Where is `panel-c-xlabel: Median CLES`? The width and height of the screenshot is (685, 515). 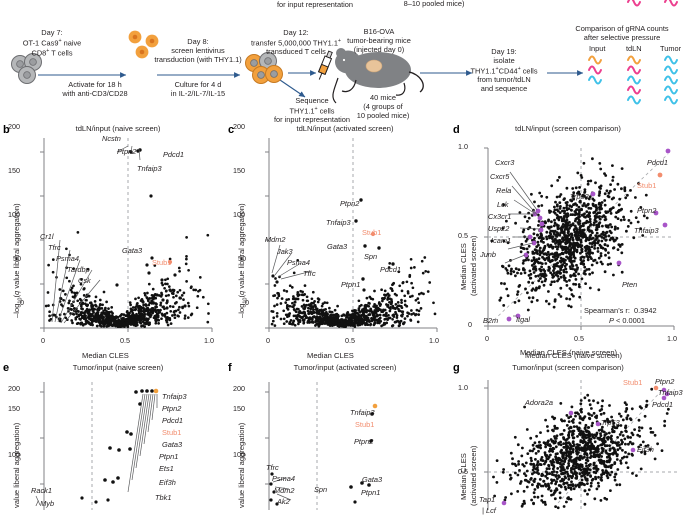
panel-c-xlabel: Median CLES is located at coordinates (330, 355).